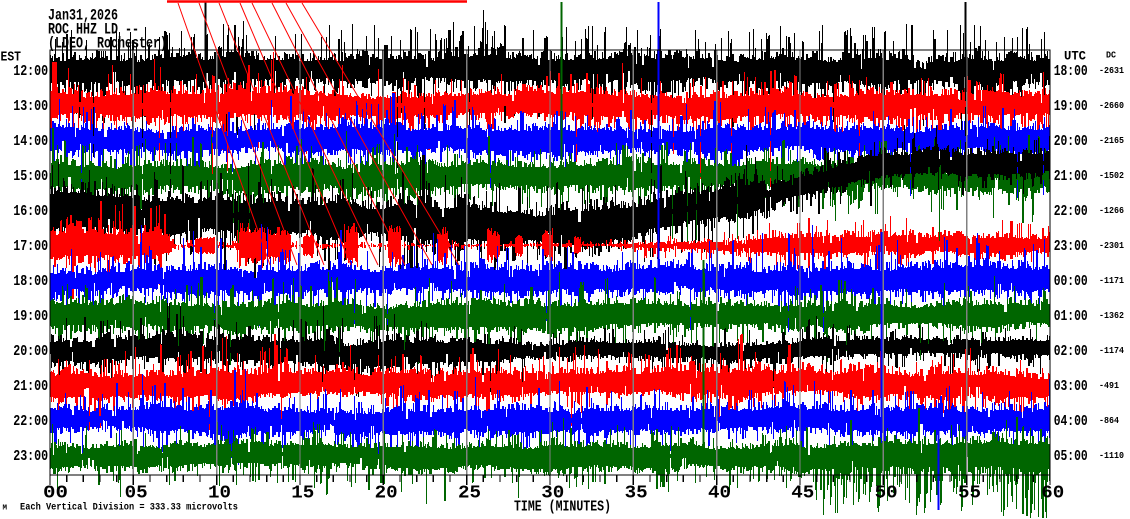 The width and height of the screenshot is (1130, 519). What do you see at coordinates (302, 494) in the screenshot?
I see `svg-text: 15` at bounding box center [302, 494].